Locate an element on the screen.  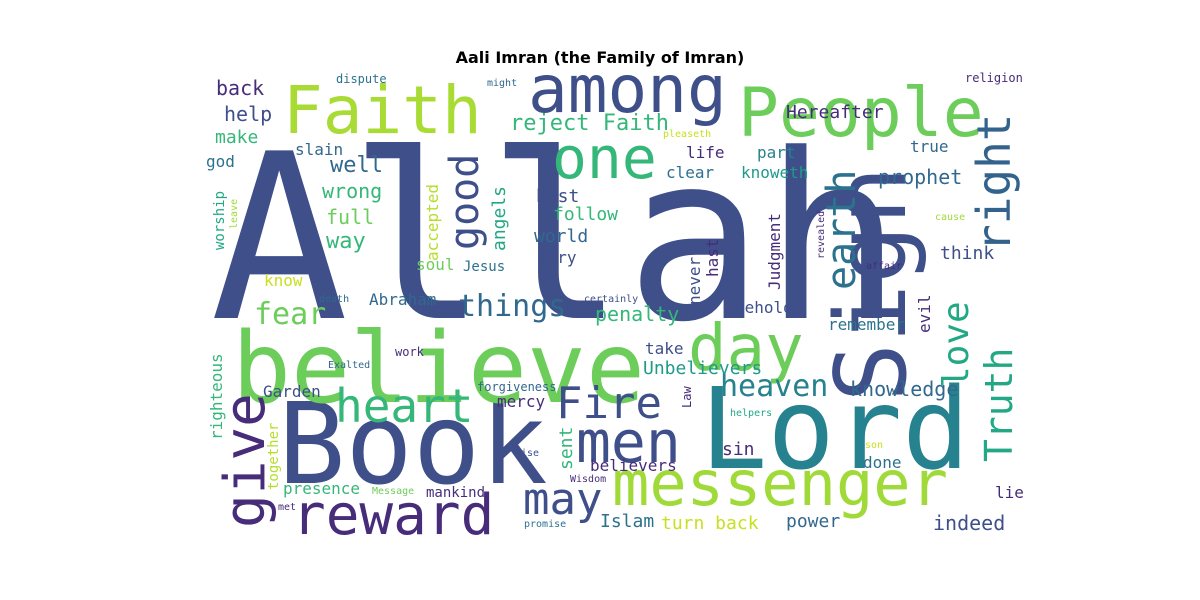
word-met: met is located at coordinates (287, 507).